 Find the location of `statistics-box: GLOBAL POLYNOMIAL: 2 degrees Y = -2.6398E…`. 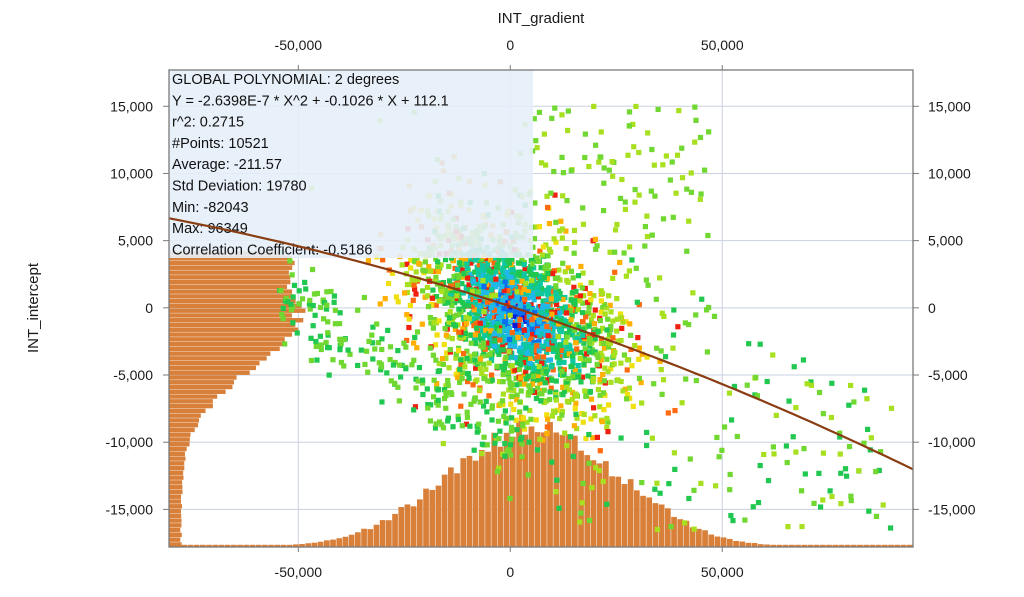

statistics-box: GLOBAL POLYNOMIAL: 2 degrees Y = -2.6398E… is located at coordinates (351, 164).